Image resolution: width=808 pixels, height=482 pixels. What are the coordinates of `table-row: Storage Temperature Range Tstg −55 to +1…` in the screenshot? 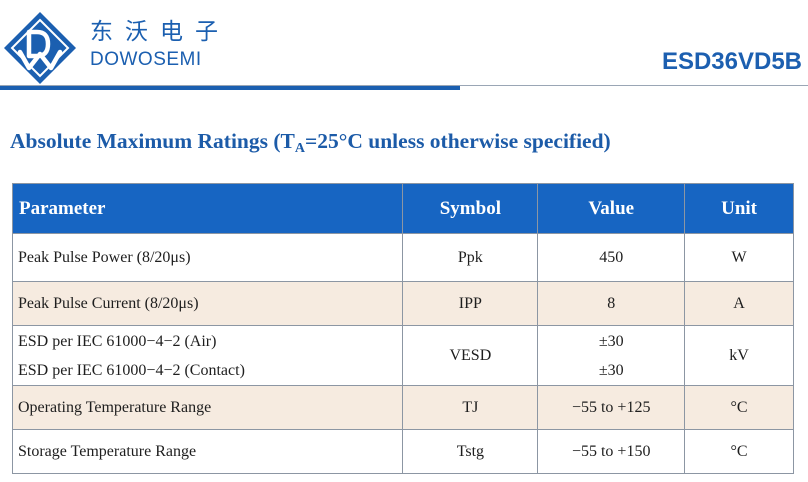 It's located at (402, 451).